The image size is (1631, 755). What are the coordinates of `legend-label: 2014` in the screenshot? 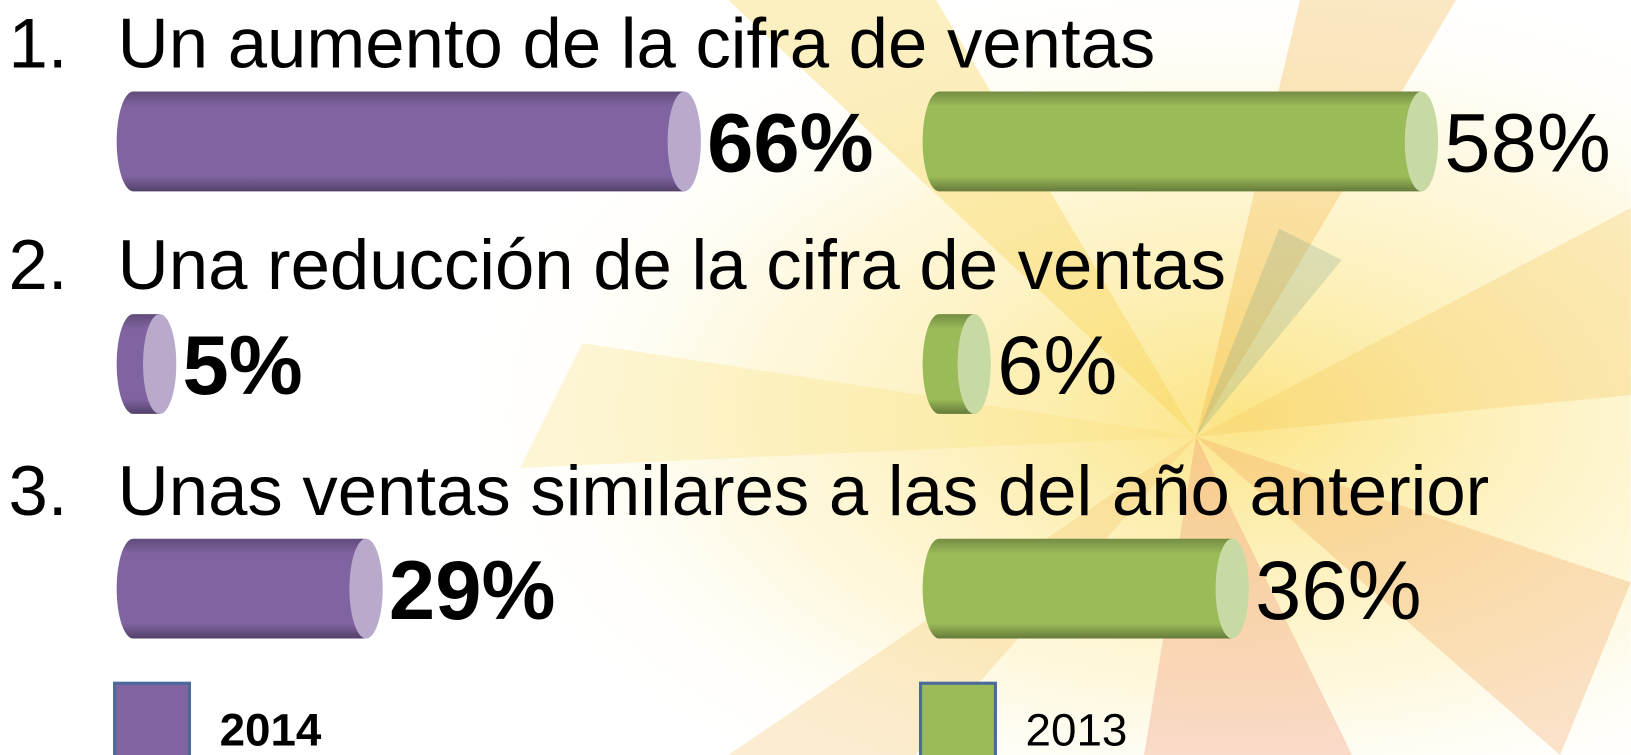 It's located at (271, 730).